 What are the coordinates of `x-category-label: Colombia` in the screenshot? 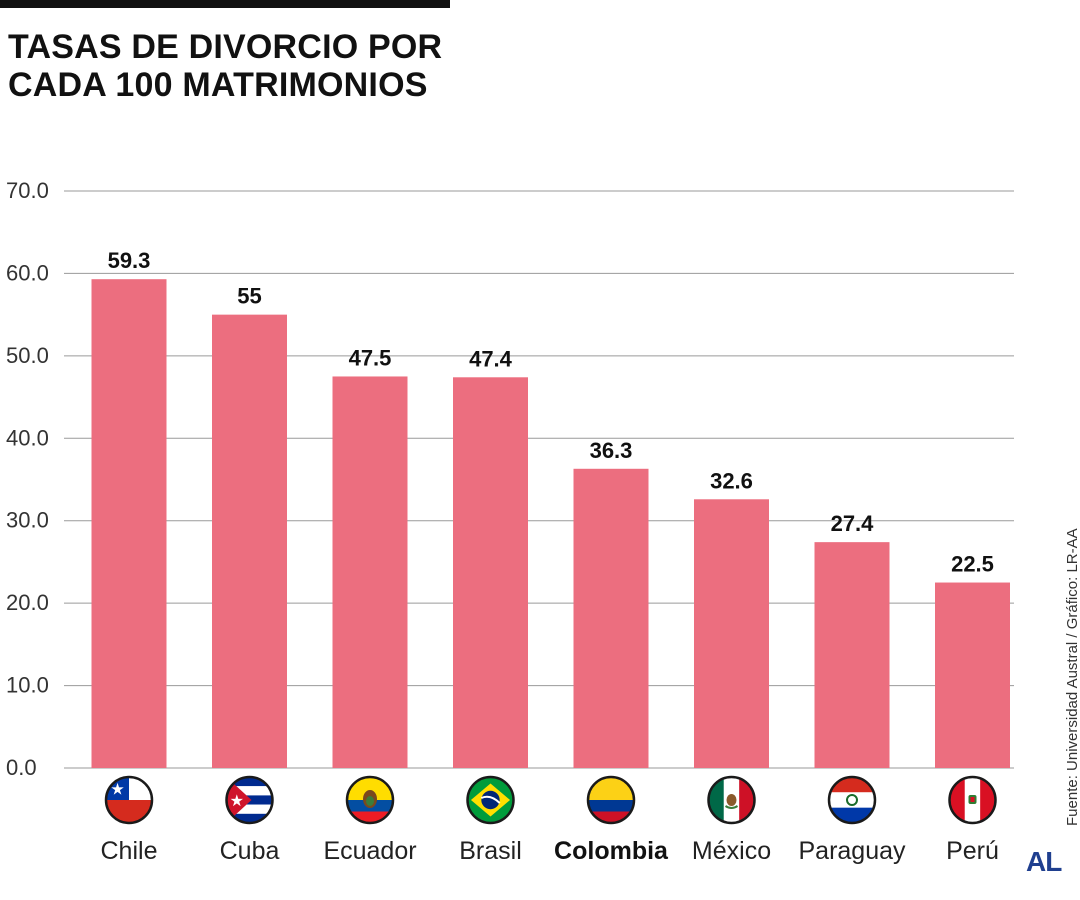 It's located at (611, 851).